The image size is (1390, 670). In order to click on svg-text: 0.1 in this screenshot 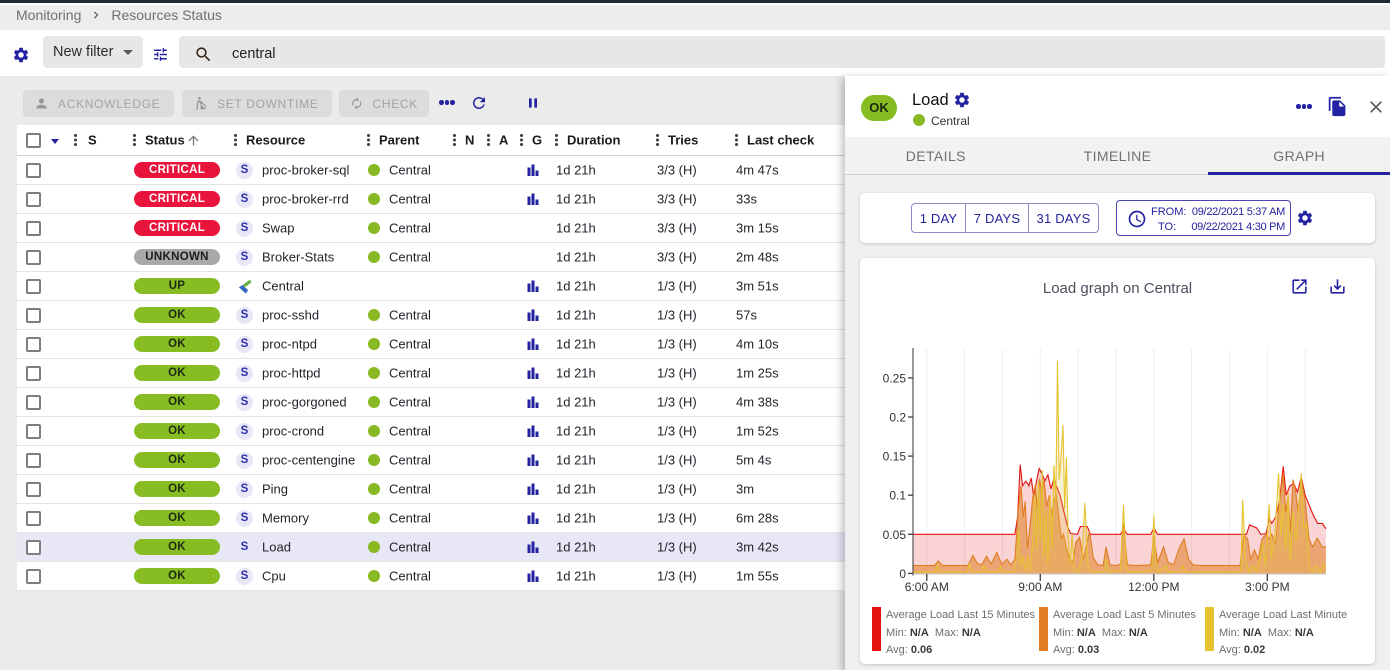, I will do `click(897, 496)`.